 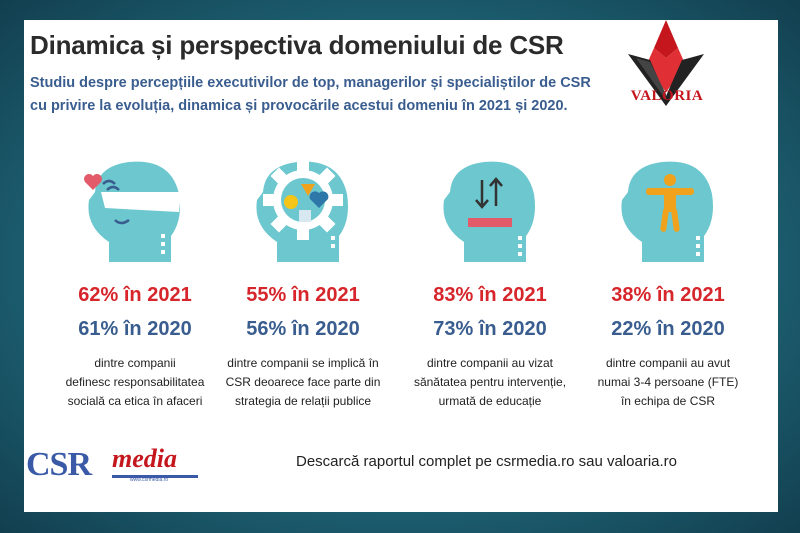 What do you see at coordinates (490, 363) in the screenshot?
I see `stat-3-desc-line: dintre companii au vizat` at bounding box center [490, 363].